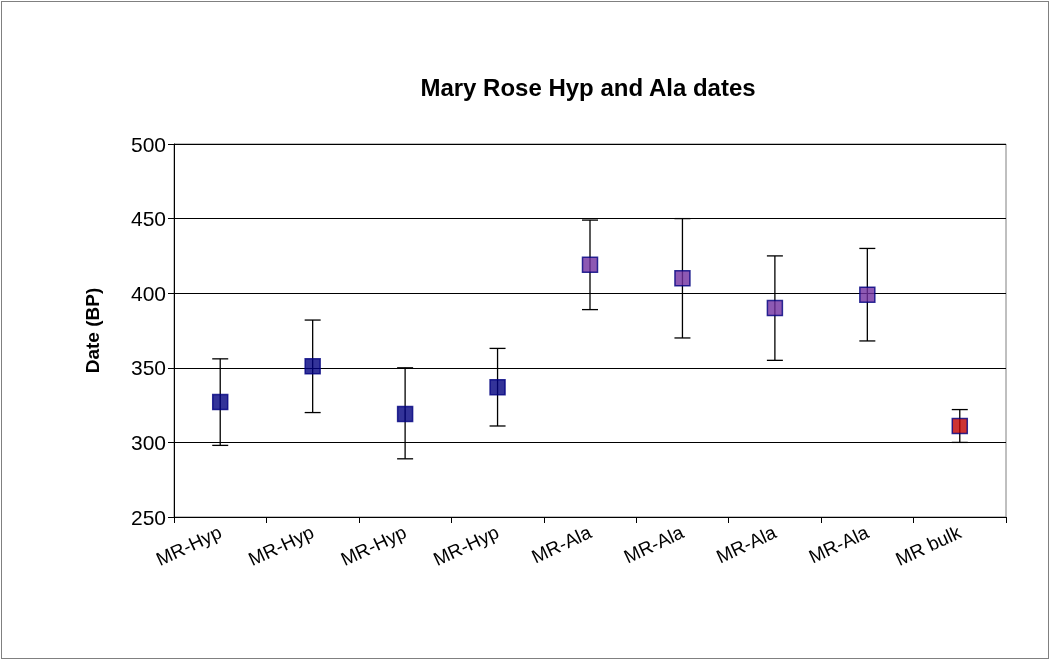  What do you see at coordinates (588, 87) in the screenshot?
I see `chart-title: Mary Rose Hyp and Ala dates` at bounding box center [588, 87].